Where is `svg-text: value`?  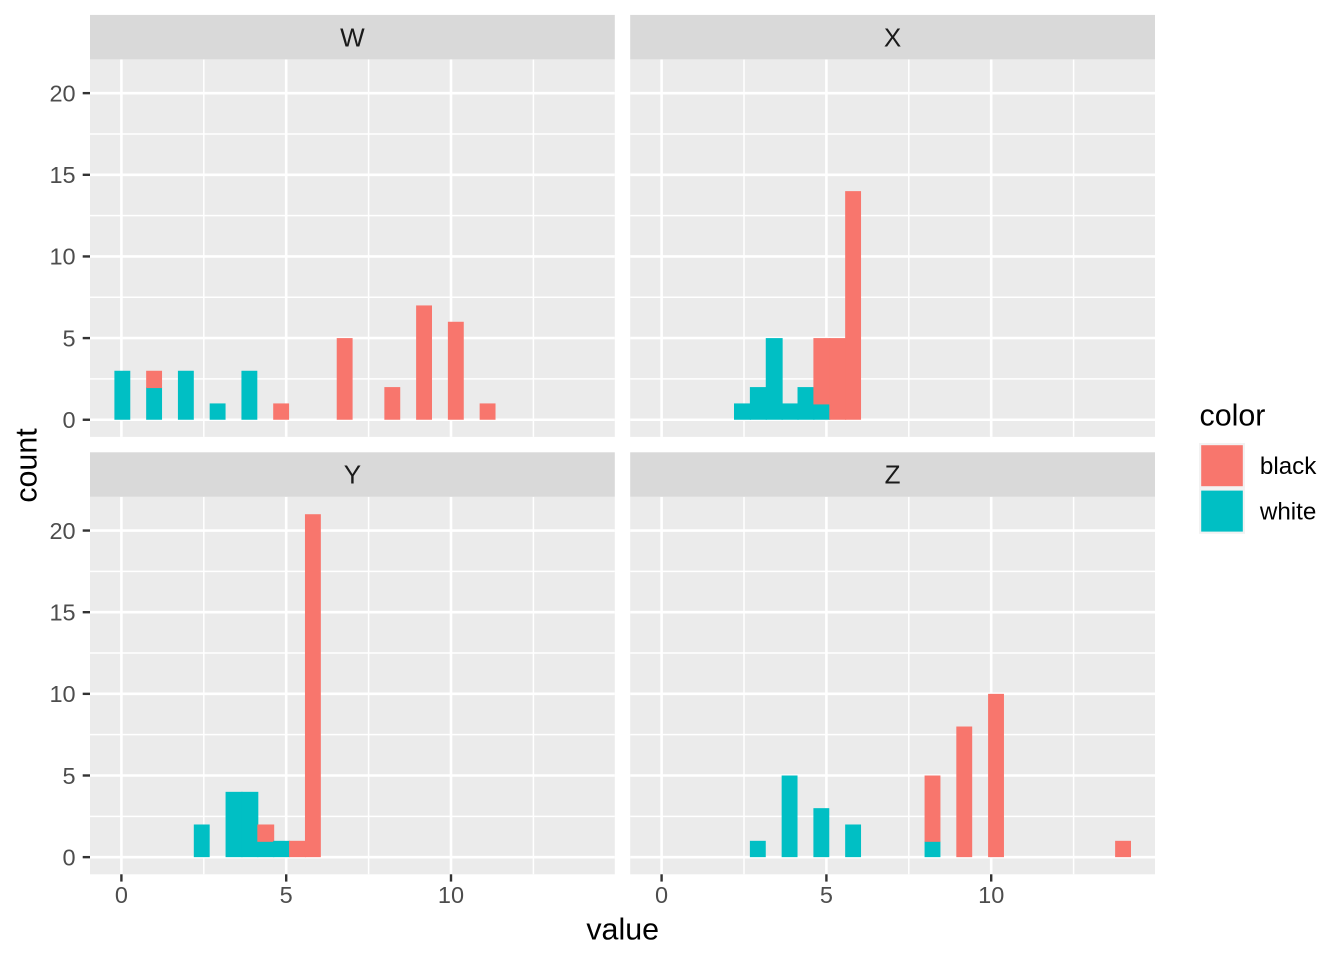 svg-text: value is located at coordinates (622, 930).